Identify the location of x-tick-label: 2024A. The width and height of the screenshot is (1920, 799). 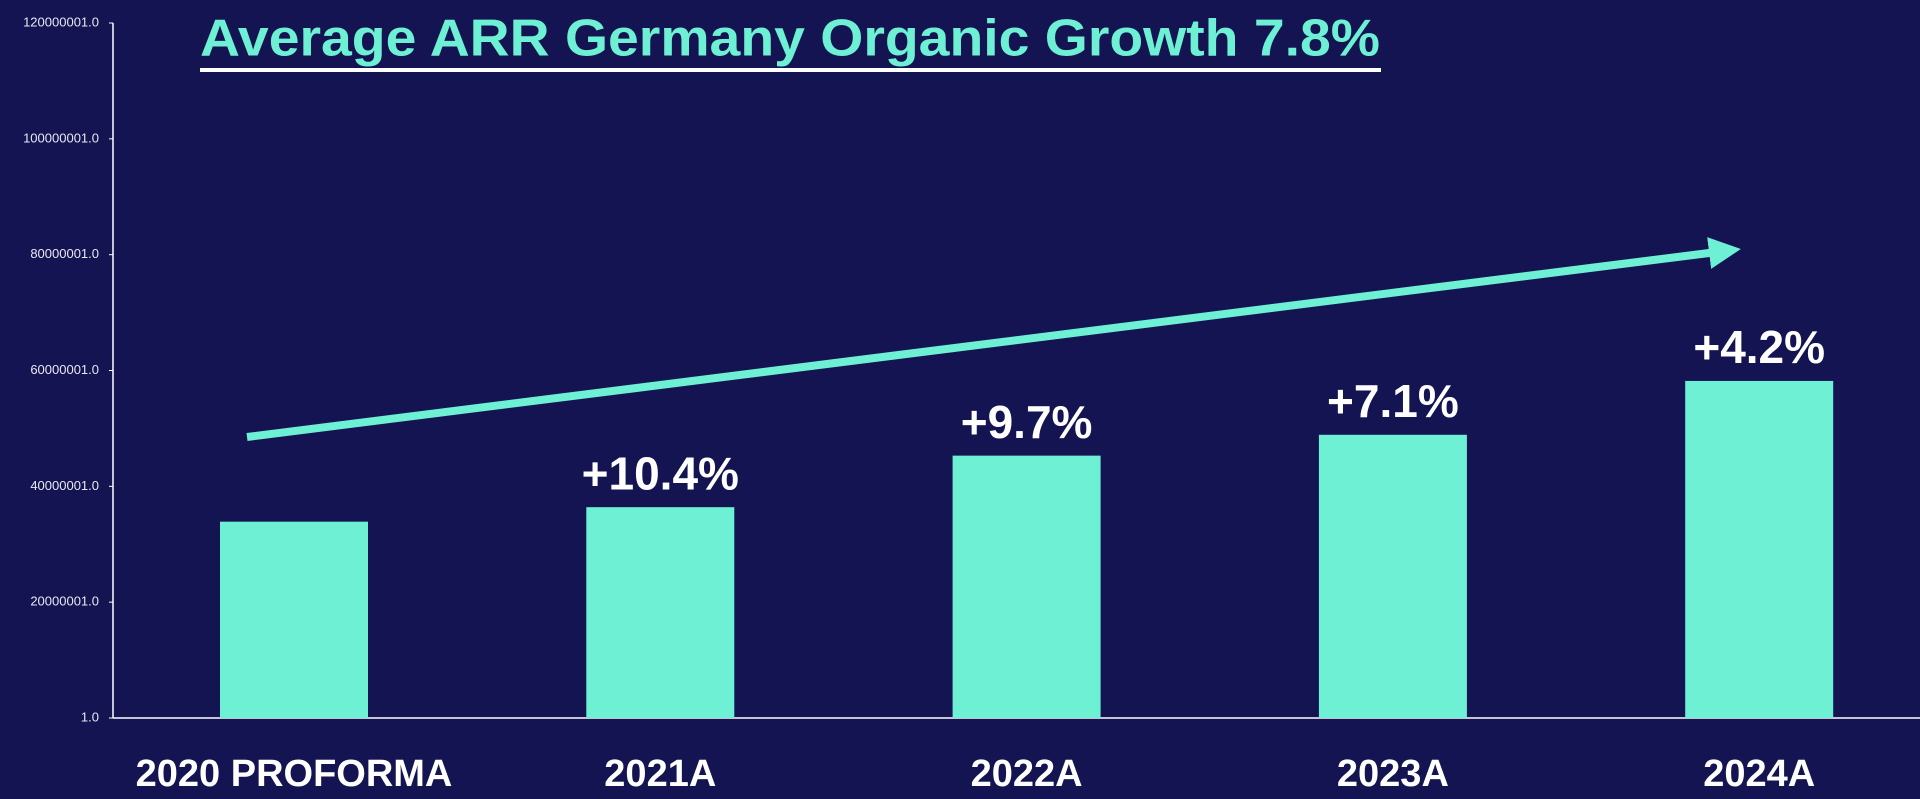
(1759, 774).